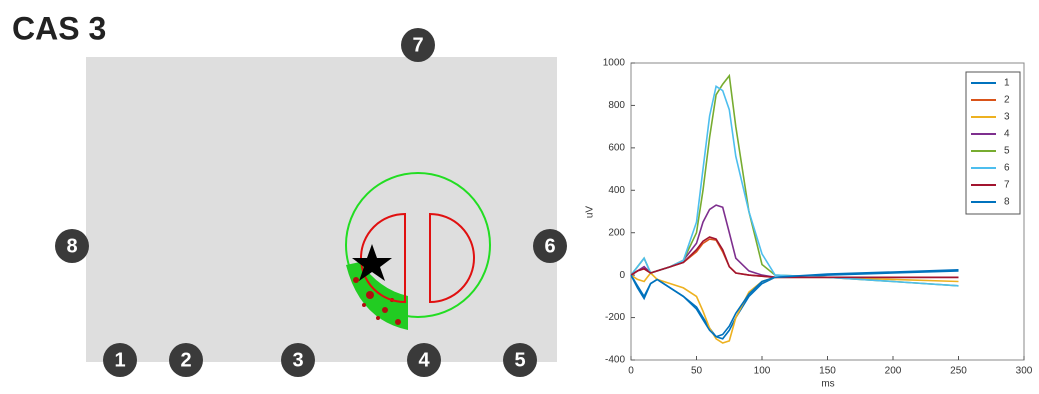  I want to click on legend-label: 6, so click(1007, 168).